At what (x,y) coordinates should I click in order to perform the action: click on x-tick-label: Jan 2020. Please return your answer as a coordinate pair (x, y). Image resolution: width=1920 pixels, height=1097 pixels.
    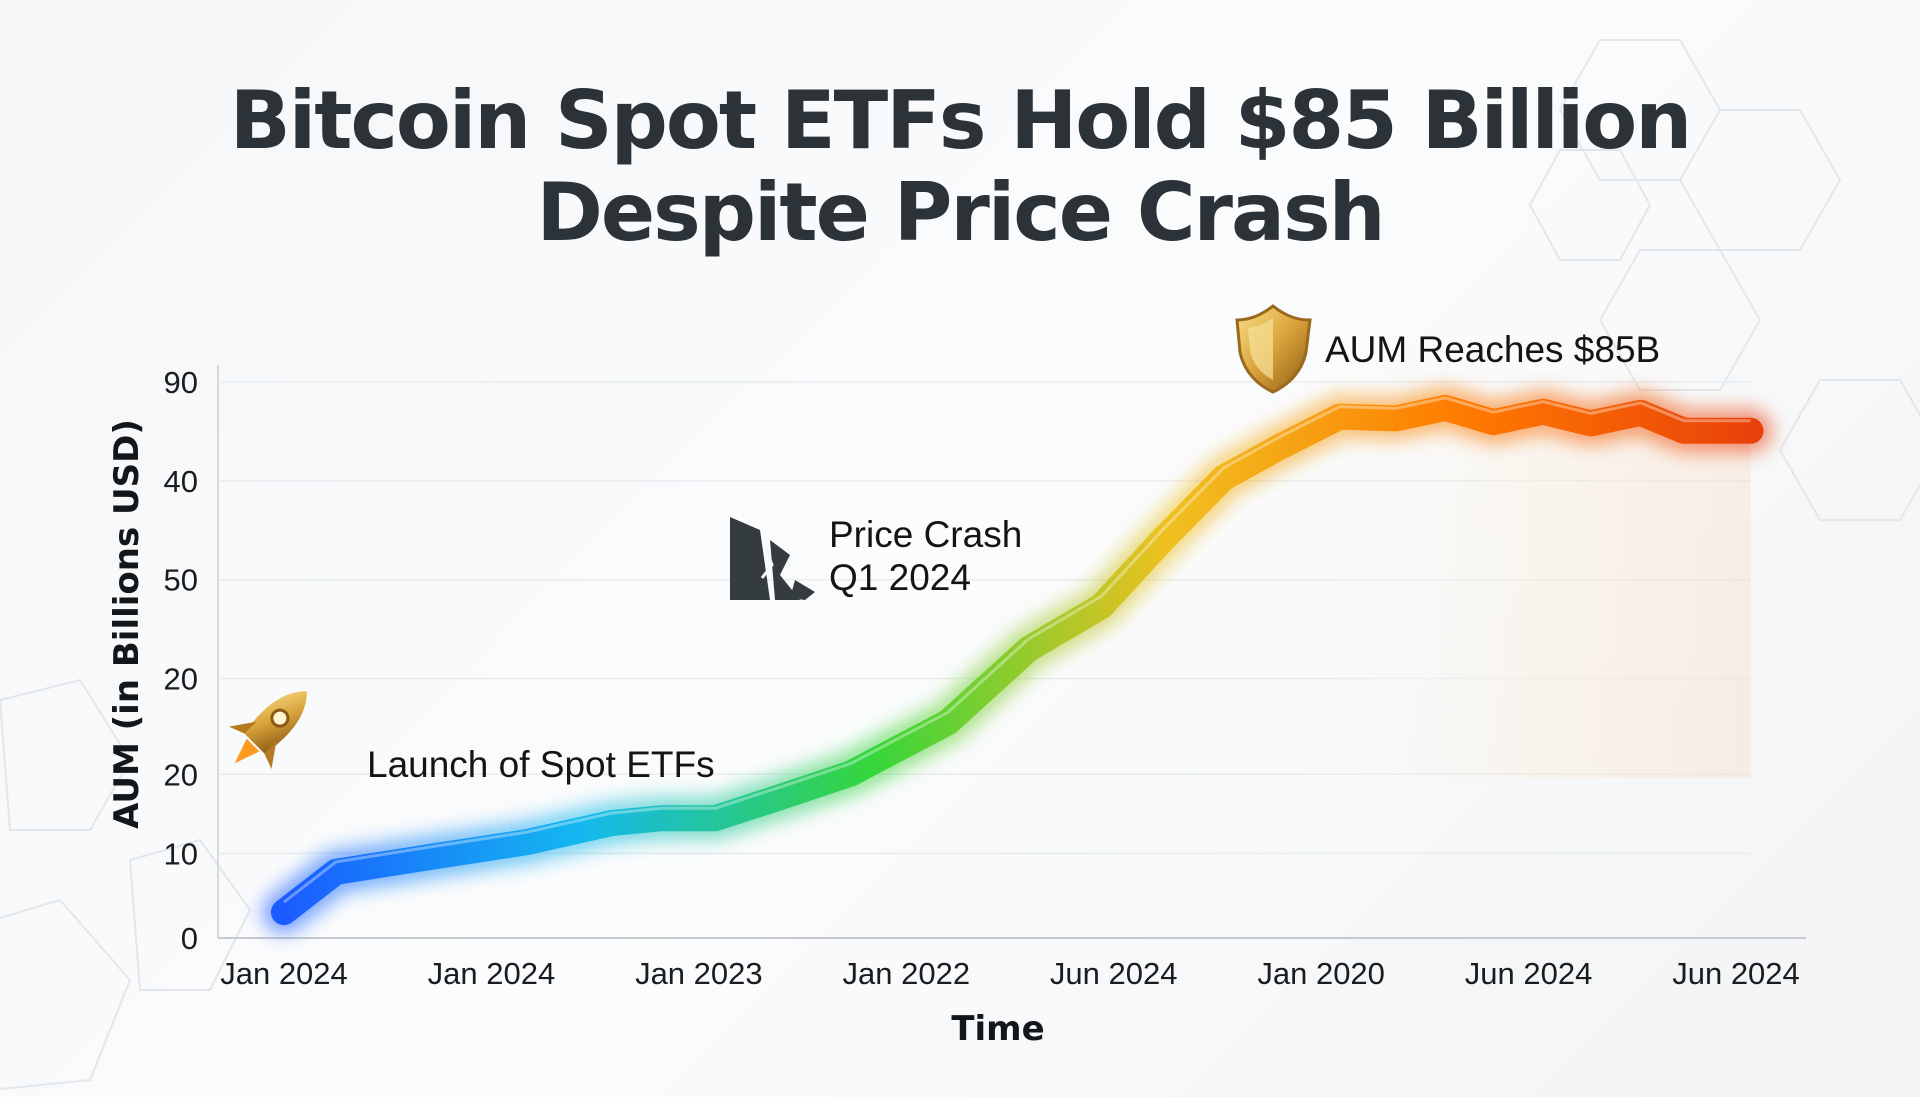
    Looking at the image, I should click on (1321, 973).